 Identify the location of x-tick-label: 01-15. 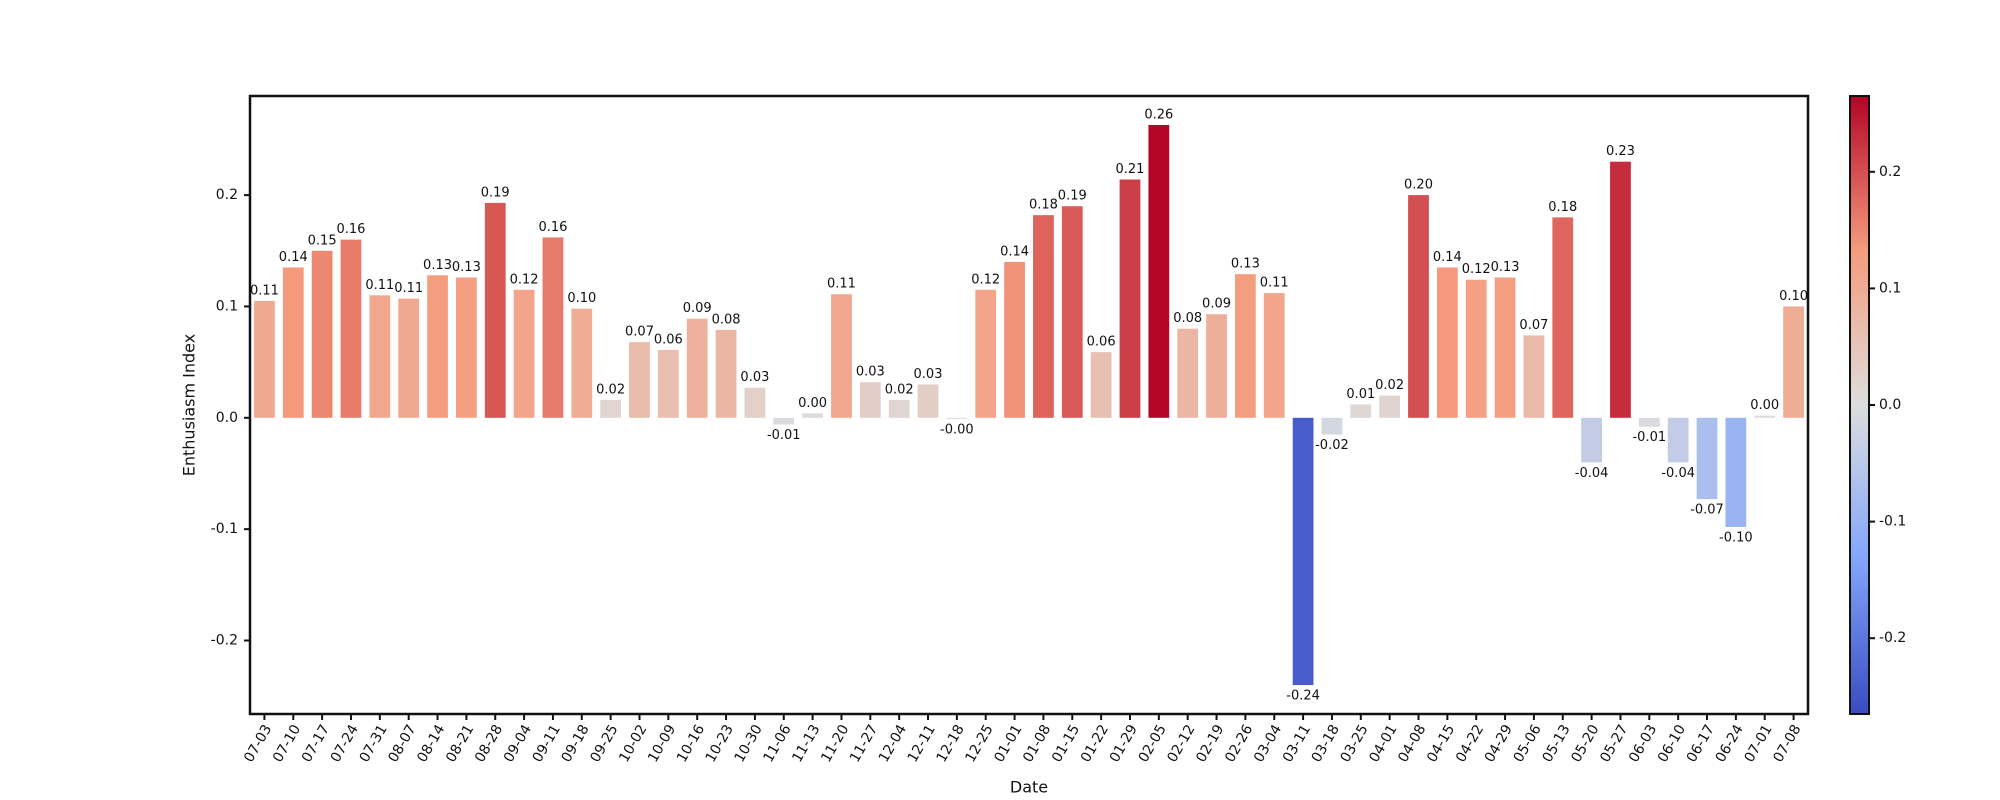
(1066, 743).